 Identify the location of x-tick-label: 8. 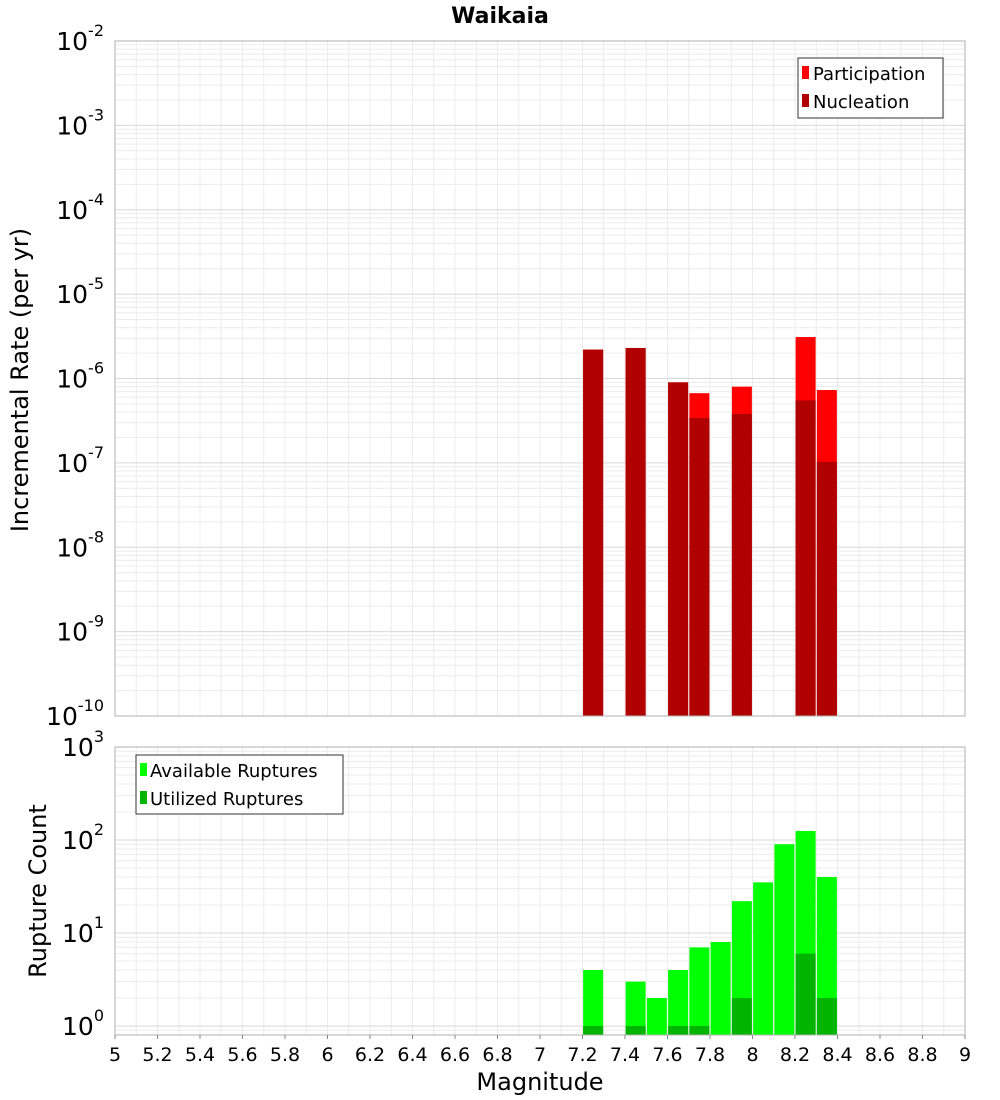
(752, 1055).